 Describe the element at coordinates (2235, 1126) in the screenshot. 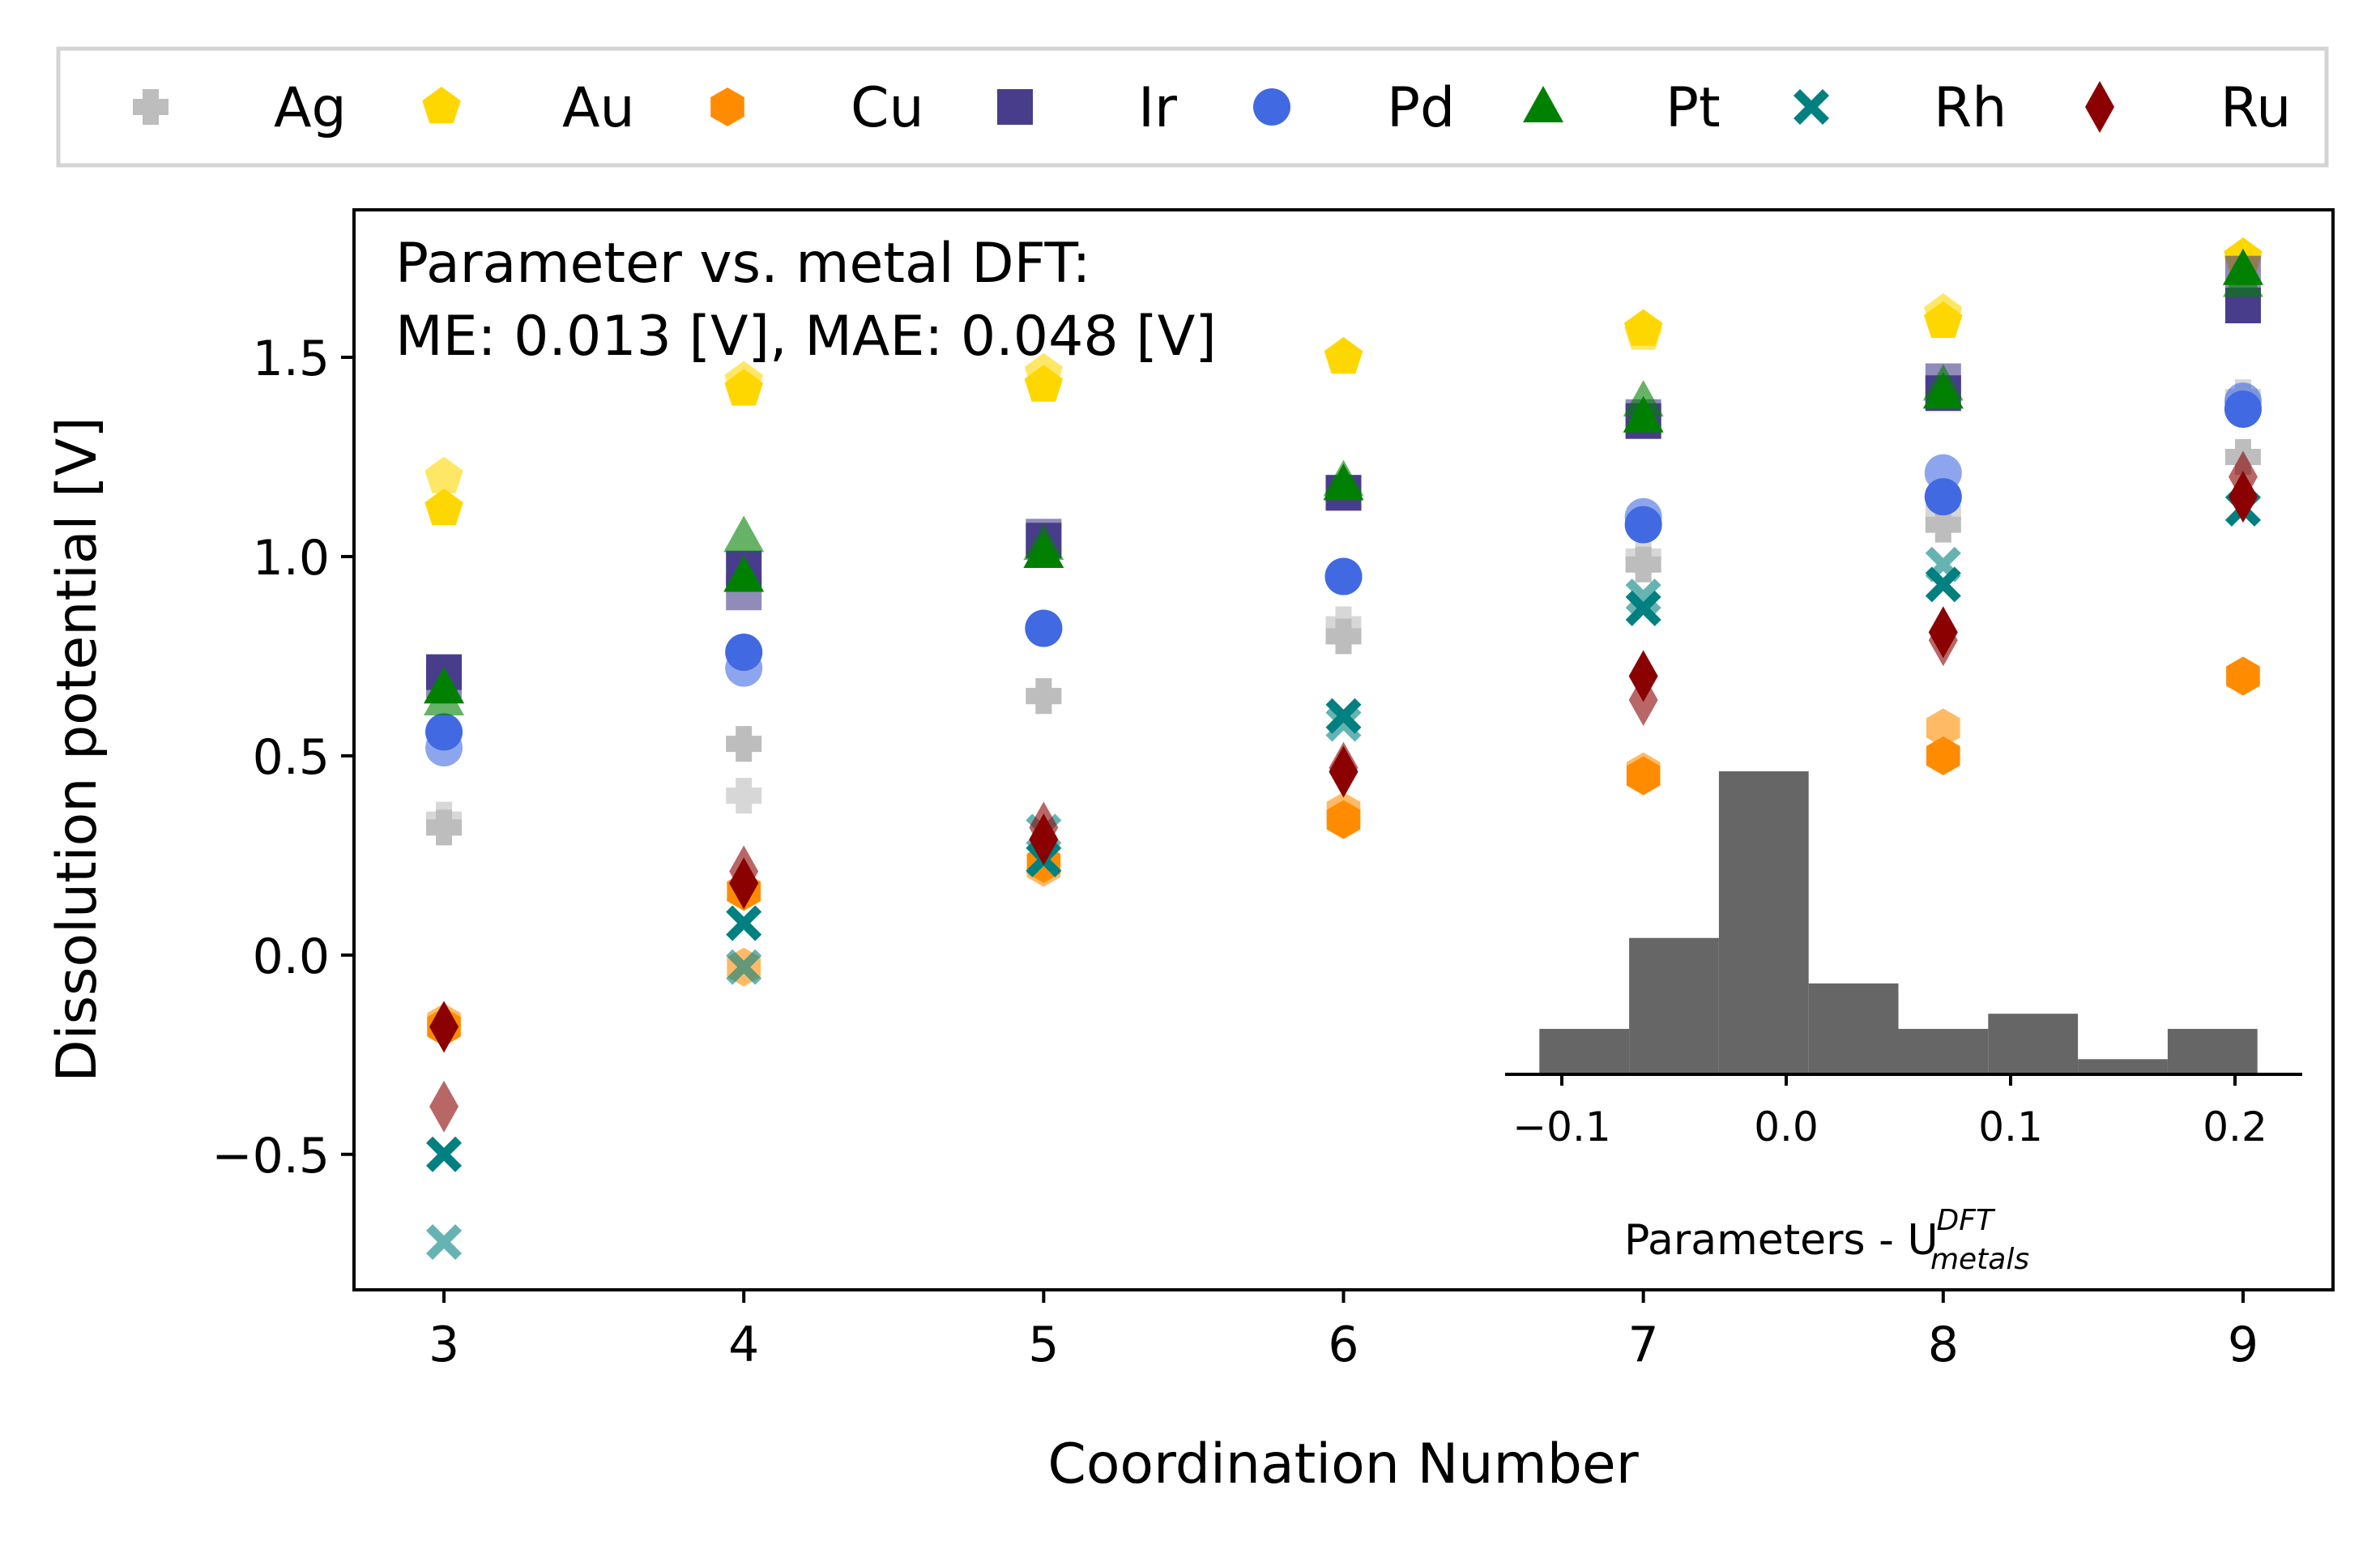

I see `inset-x-tick-label: 0.2` at that location.